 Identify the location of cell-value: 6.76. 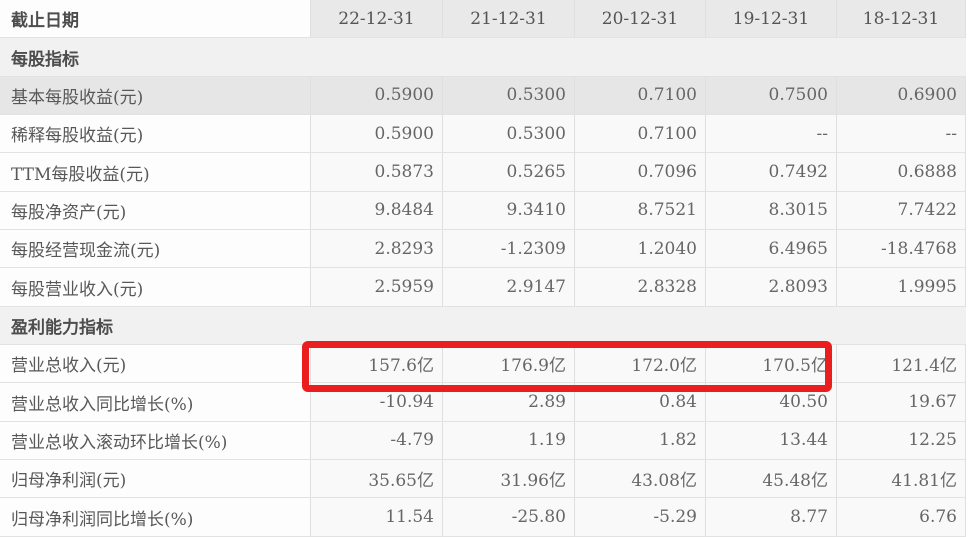
(901, 517).